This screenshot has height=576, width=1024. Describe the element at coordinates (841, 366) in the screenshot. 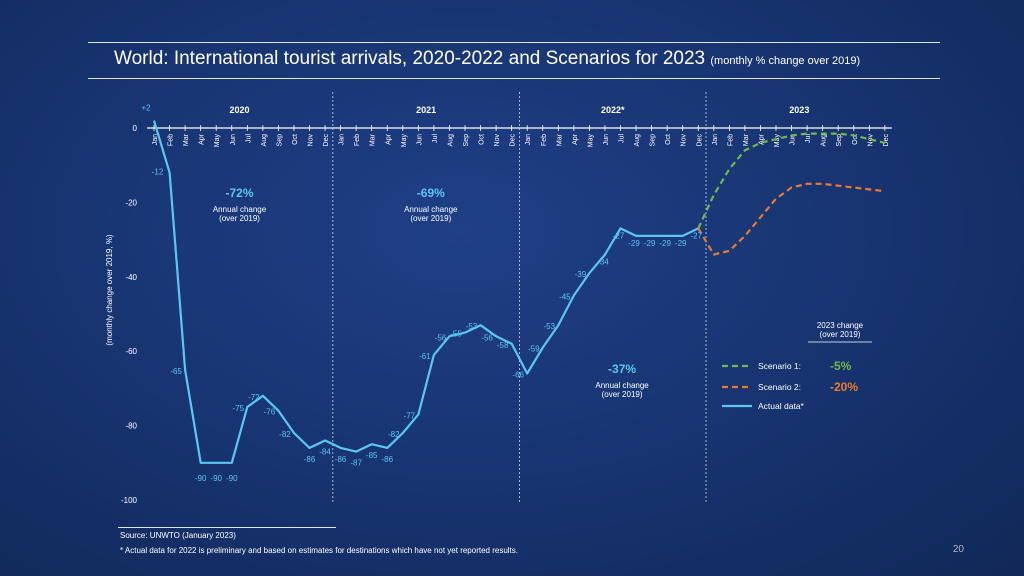

I see `legend-scenario-1-change: -5%` at that location.